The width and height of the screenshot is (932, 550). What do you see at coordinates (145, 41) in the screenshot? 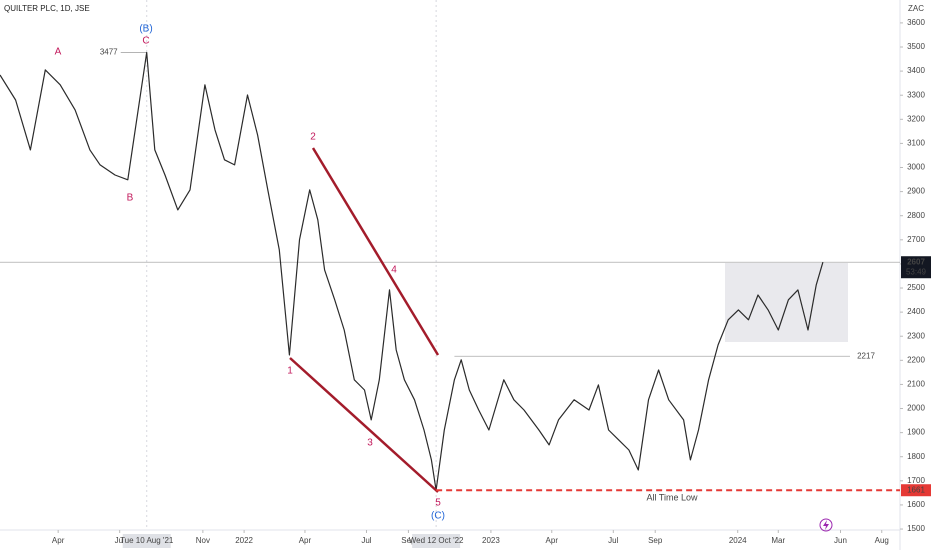
I see `wave-label: C` at bounding box center [145, 41].